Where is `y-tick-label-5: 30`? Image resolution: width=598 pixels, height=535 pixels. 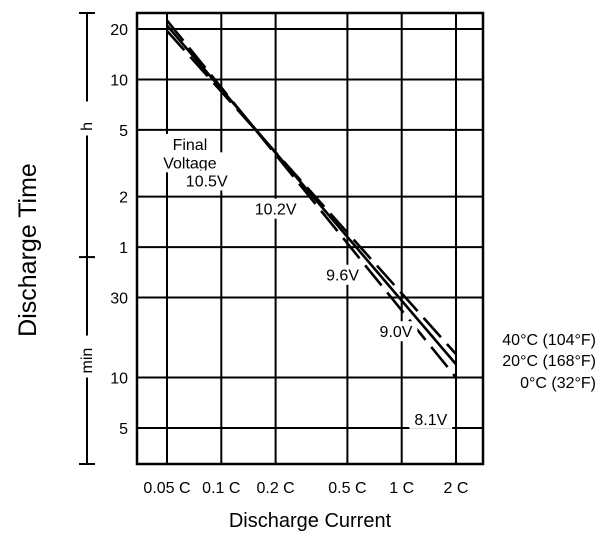 y-tick-label-5: 30 is located at coordinates (119, 299).